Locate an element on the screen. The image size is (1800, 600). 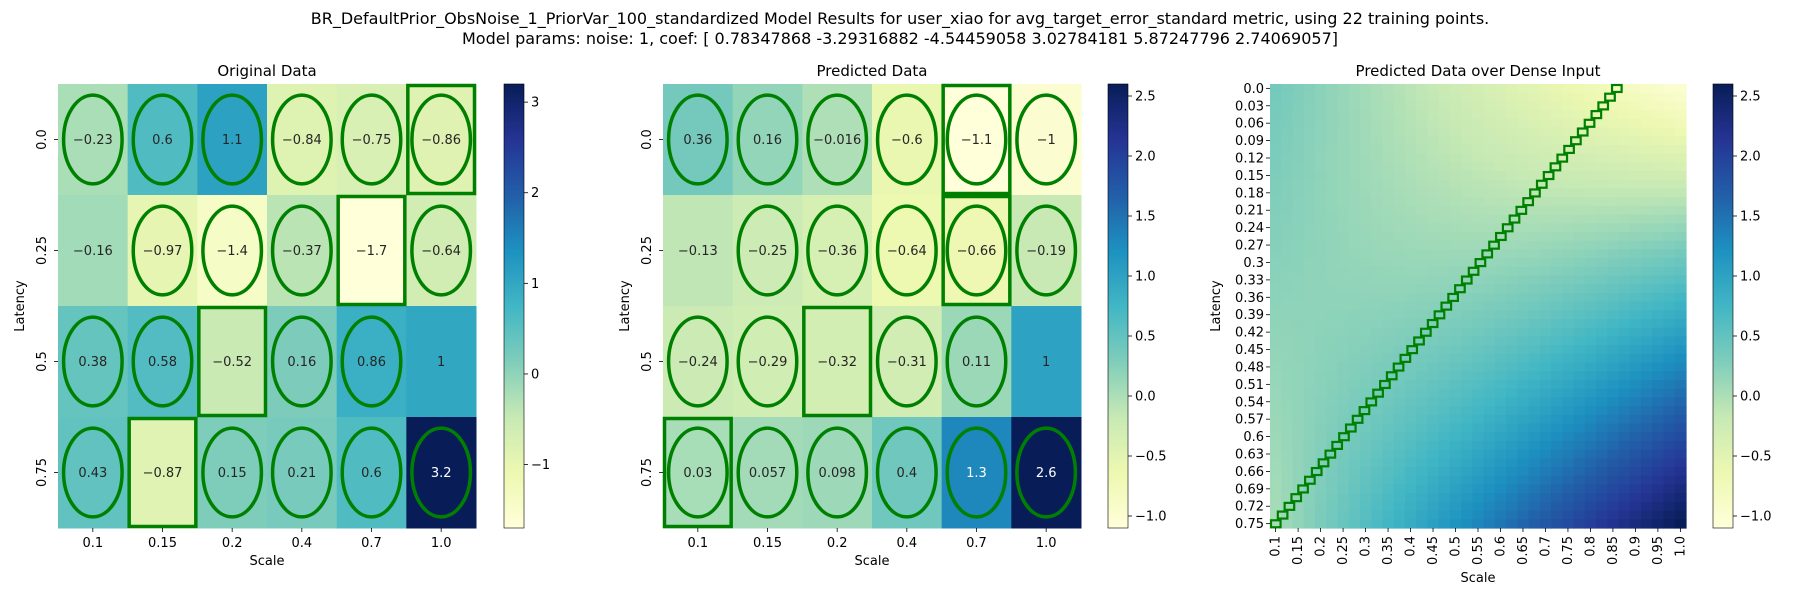
cell-value-label: 0.21 is located at coordinates (301, 473).